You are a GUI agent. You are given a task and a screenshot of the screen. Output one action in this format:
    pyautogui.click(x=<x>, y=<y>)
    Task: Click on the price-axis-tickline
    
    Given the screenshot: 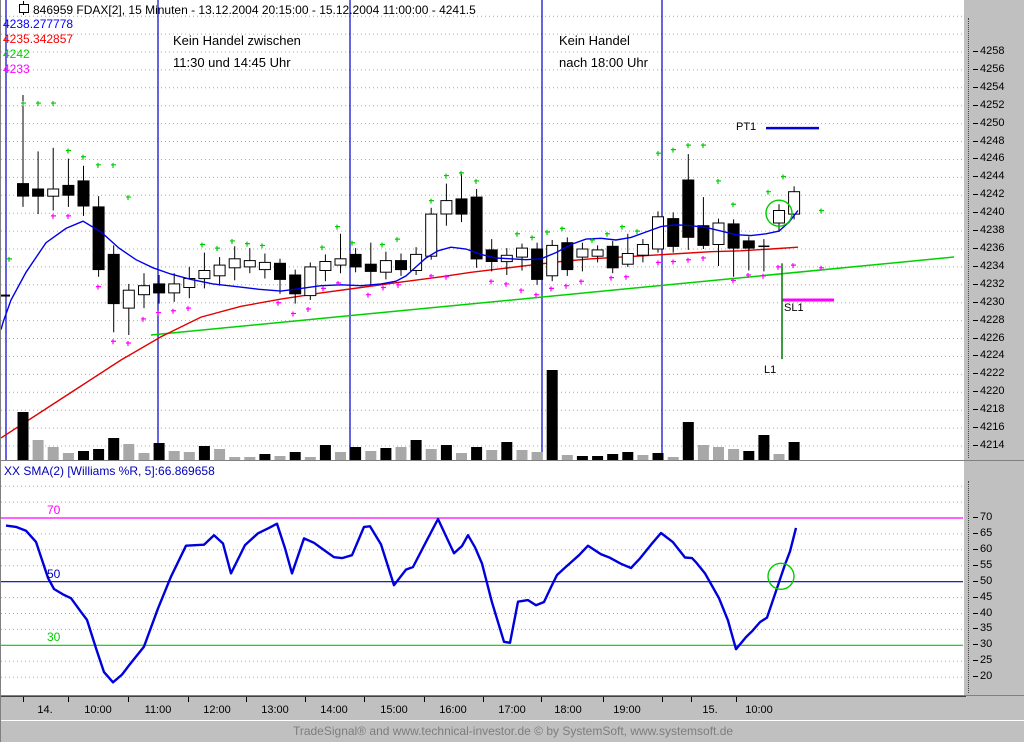 What is the action you would take?
    pyautogui.click(x=968, y=238)
    